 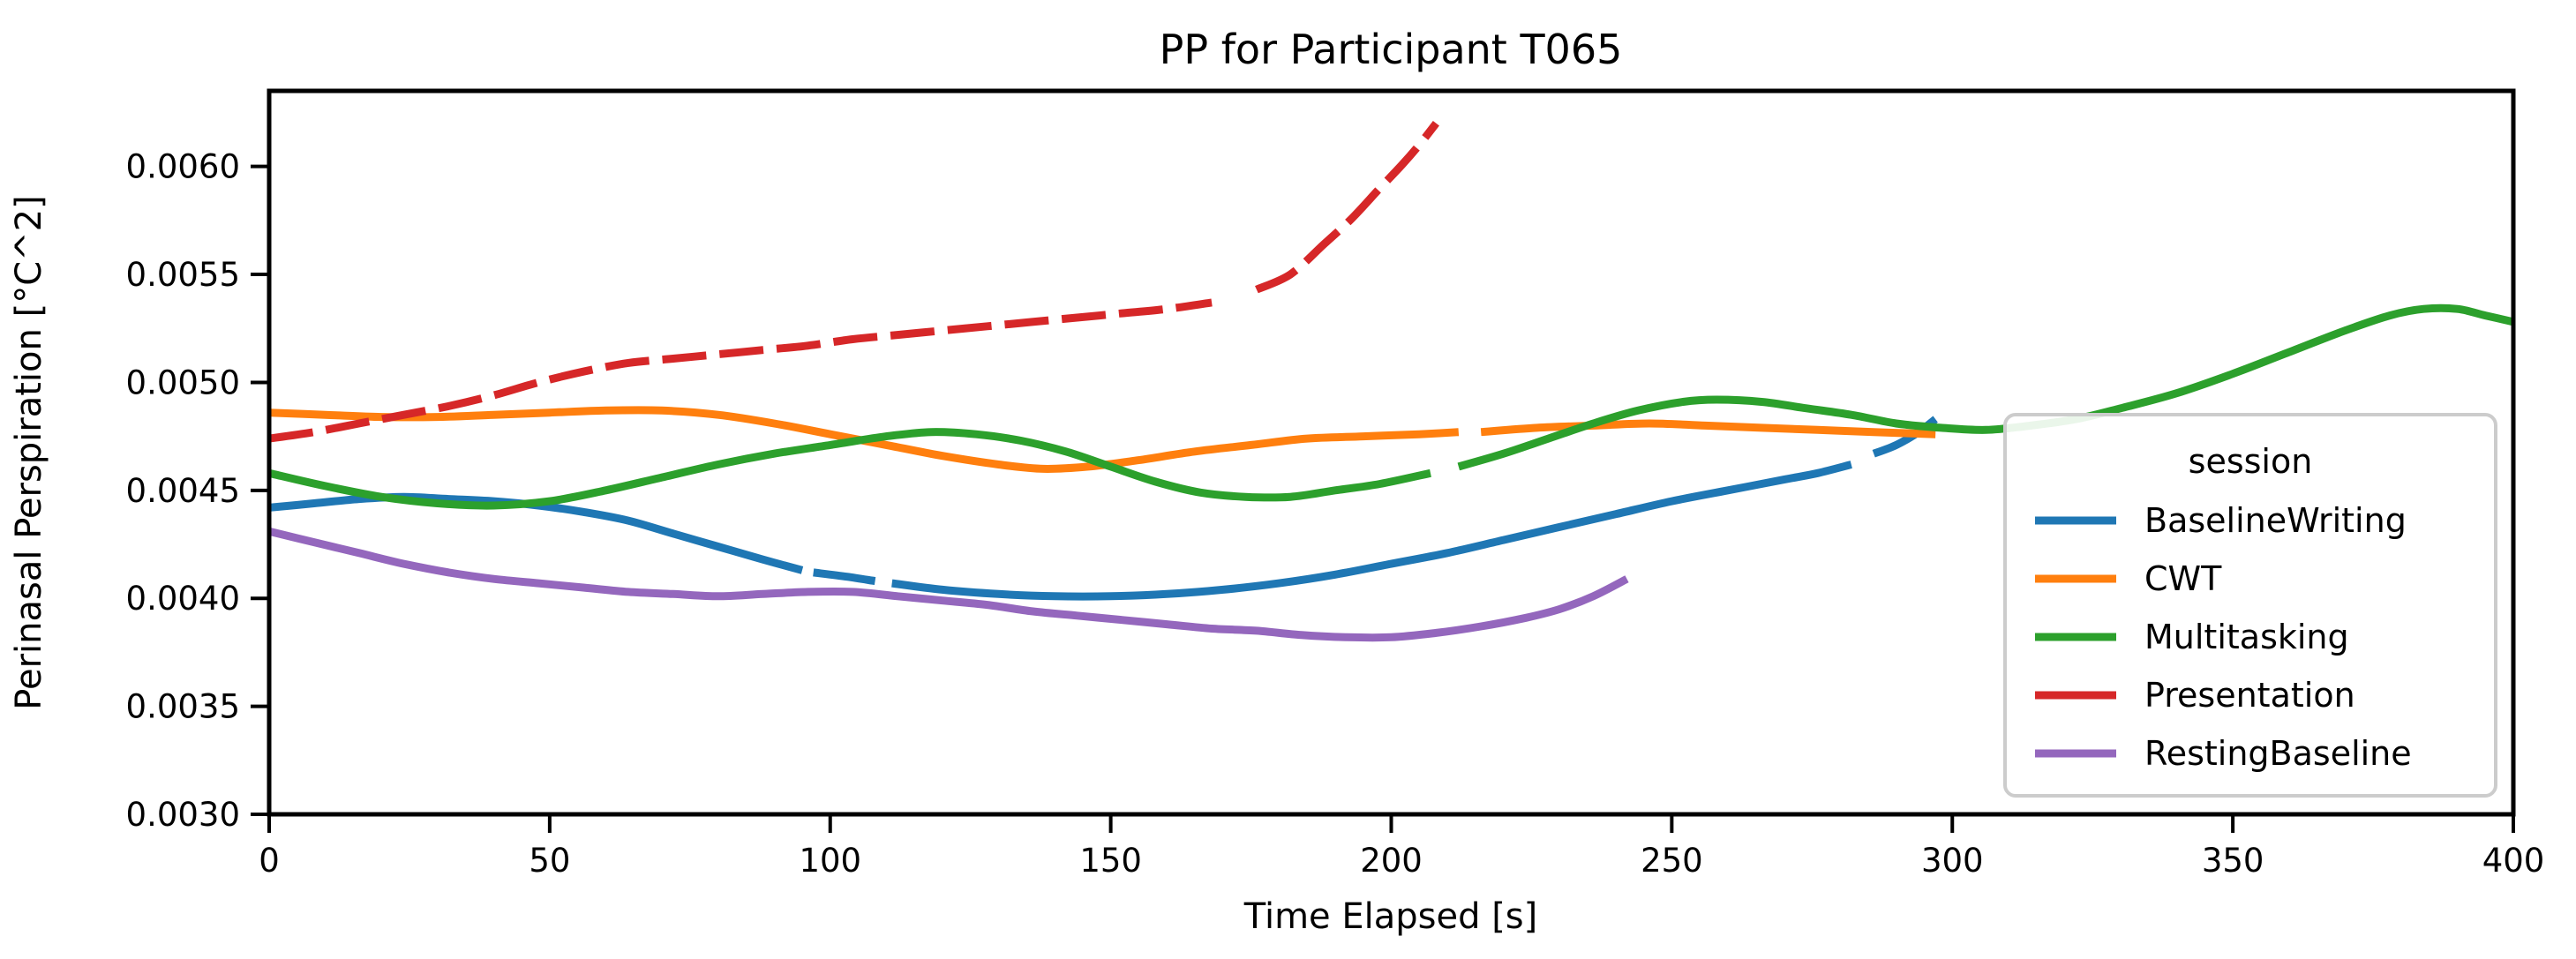 I want to click on x-tick-label: 150, so click(x=1110, y=861).